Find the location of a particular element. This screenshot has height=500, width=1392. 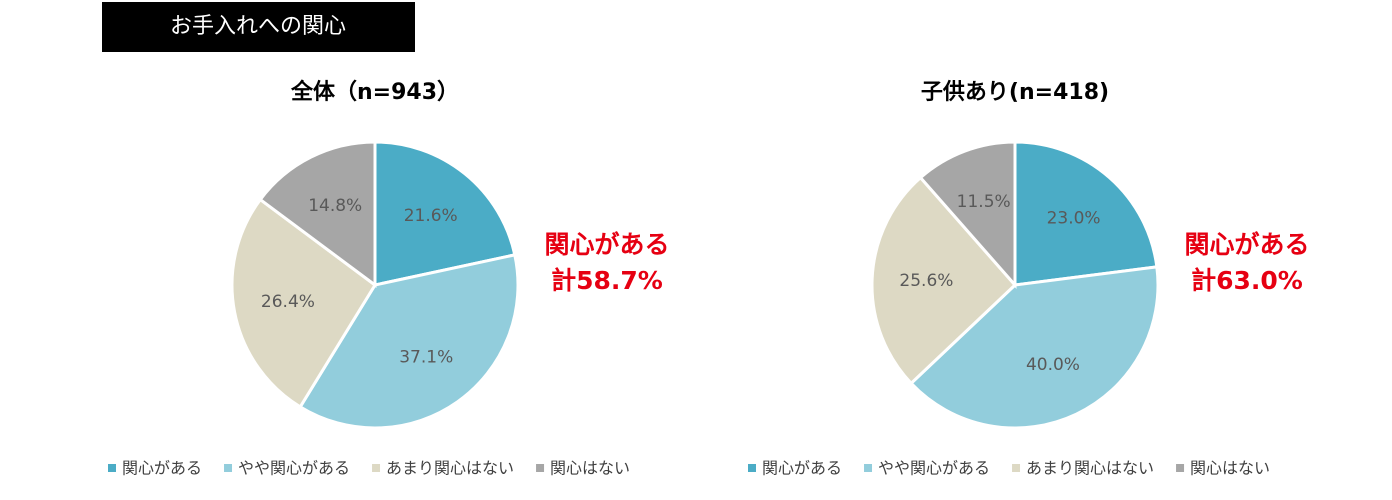

data-label: 37.1% is located at coordinates (426, 357).